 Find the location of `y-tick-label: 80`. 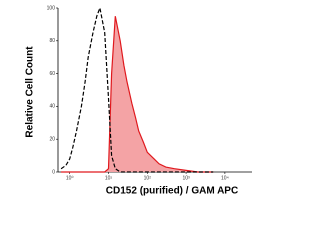

y-tick-label: 80 is located at coordinates (52, 41).